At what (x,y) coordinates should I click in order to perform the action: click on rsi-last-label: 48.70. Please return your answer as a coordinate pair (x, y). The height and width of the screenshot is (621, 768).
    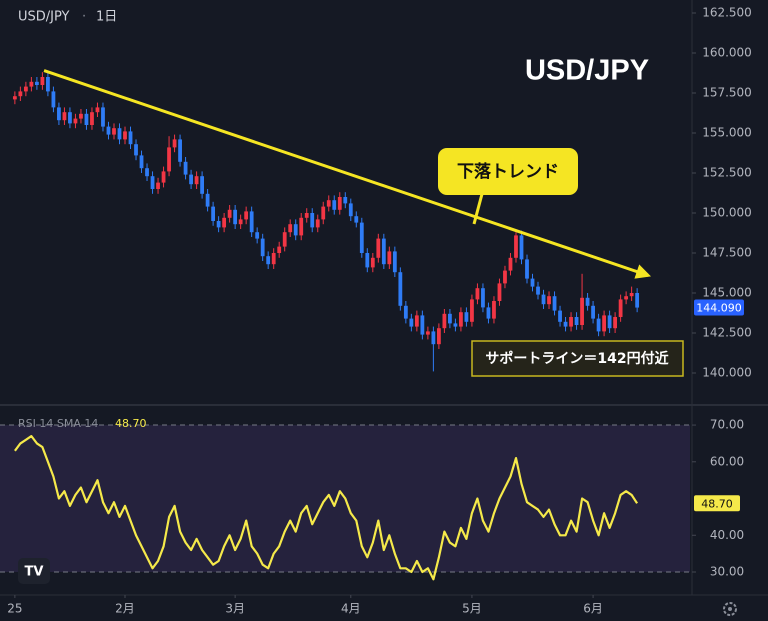
    Looking at the image, I should click on (717, 503).